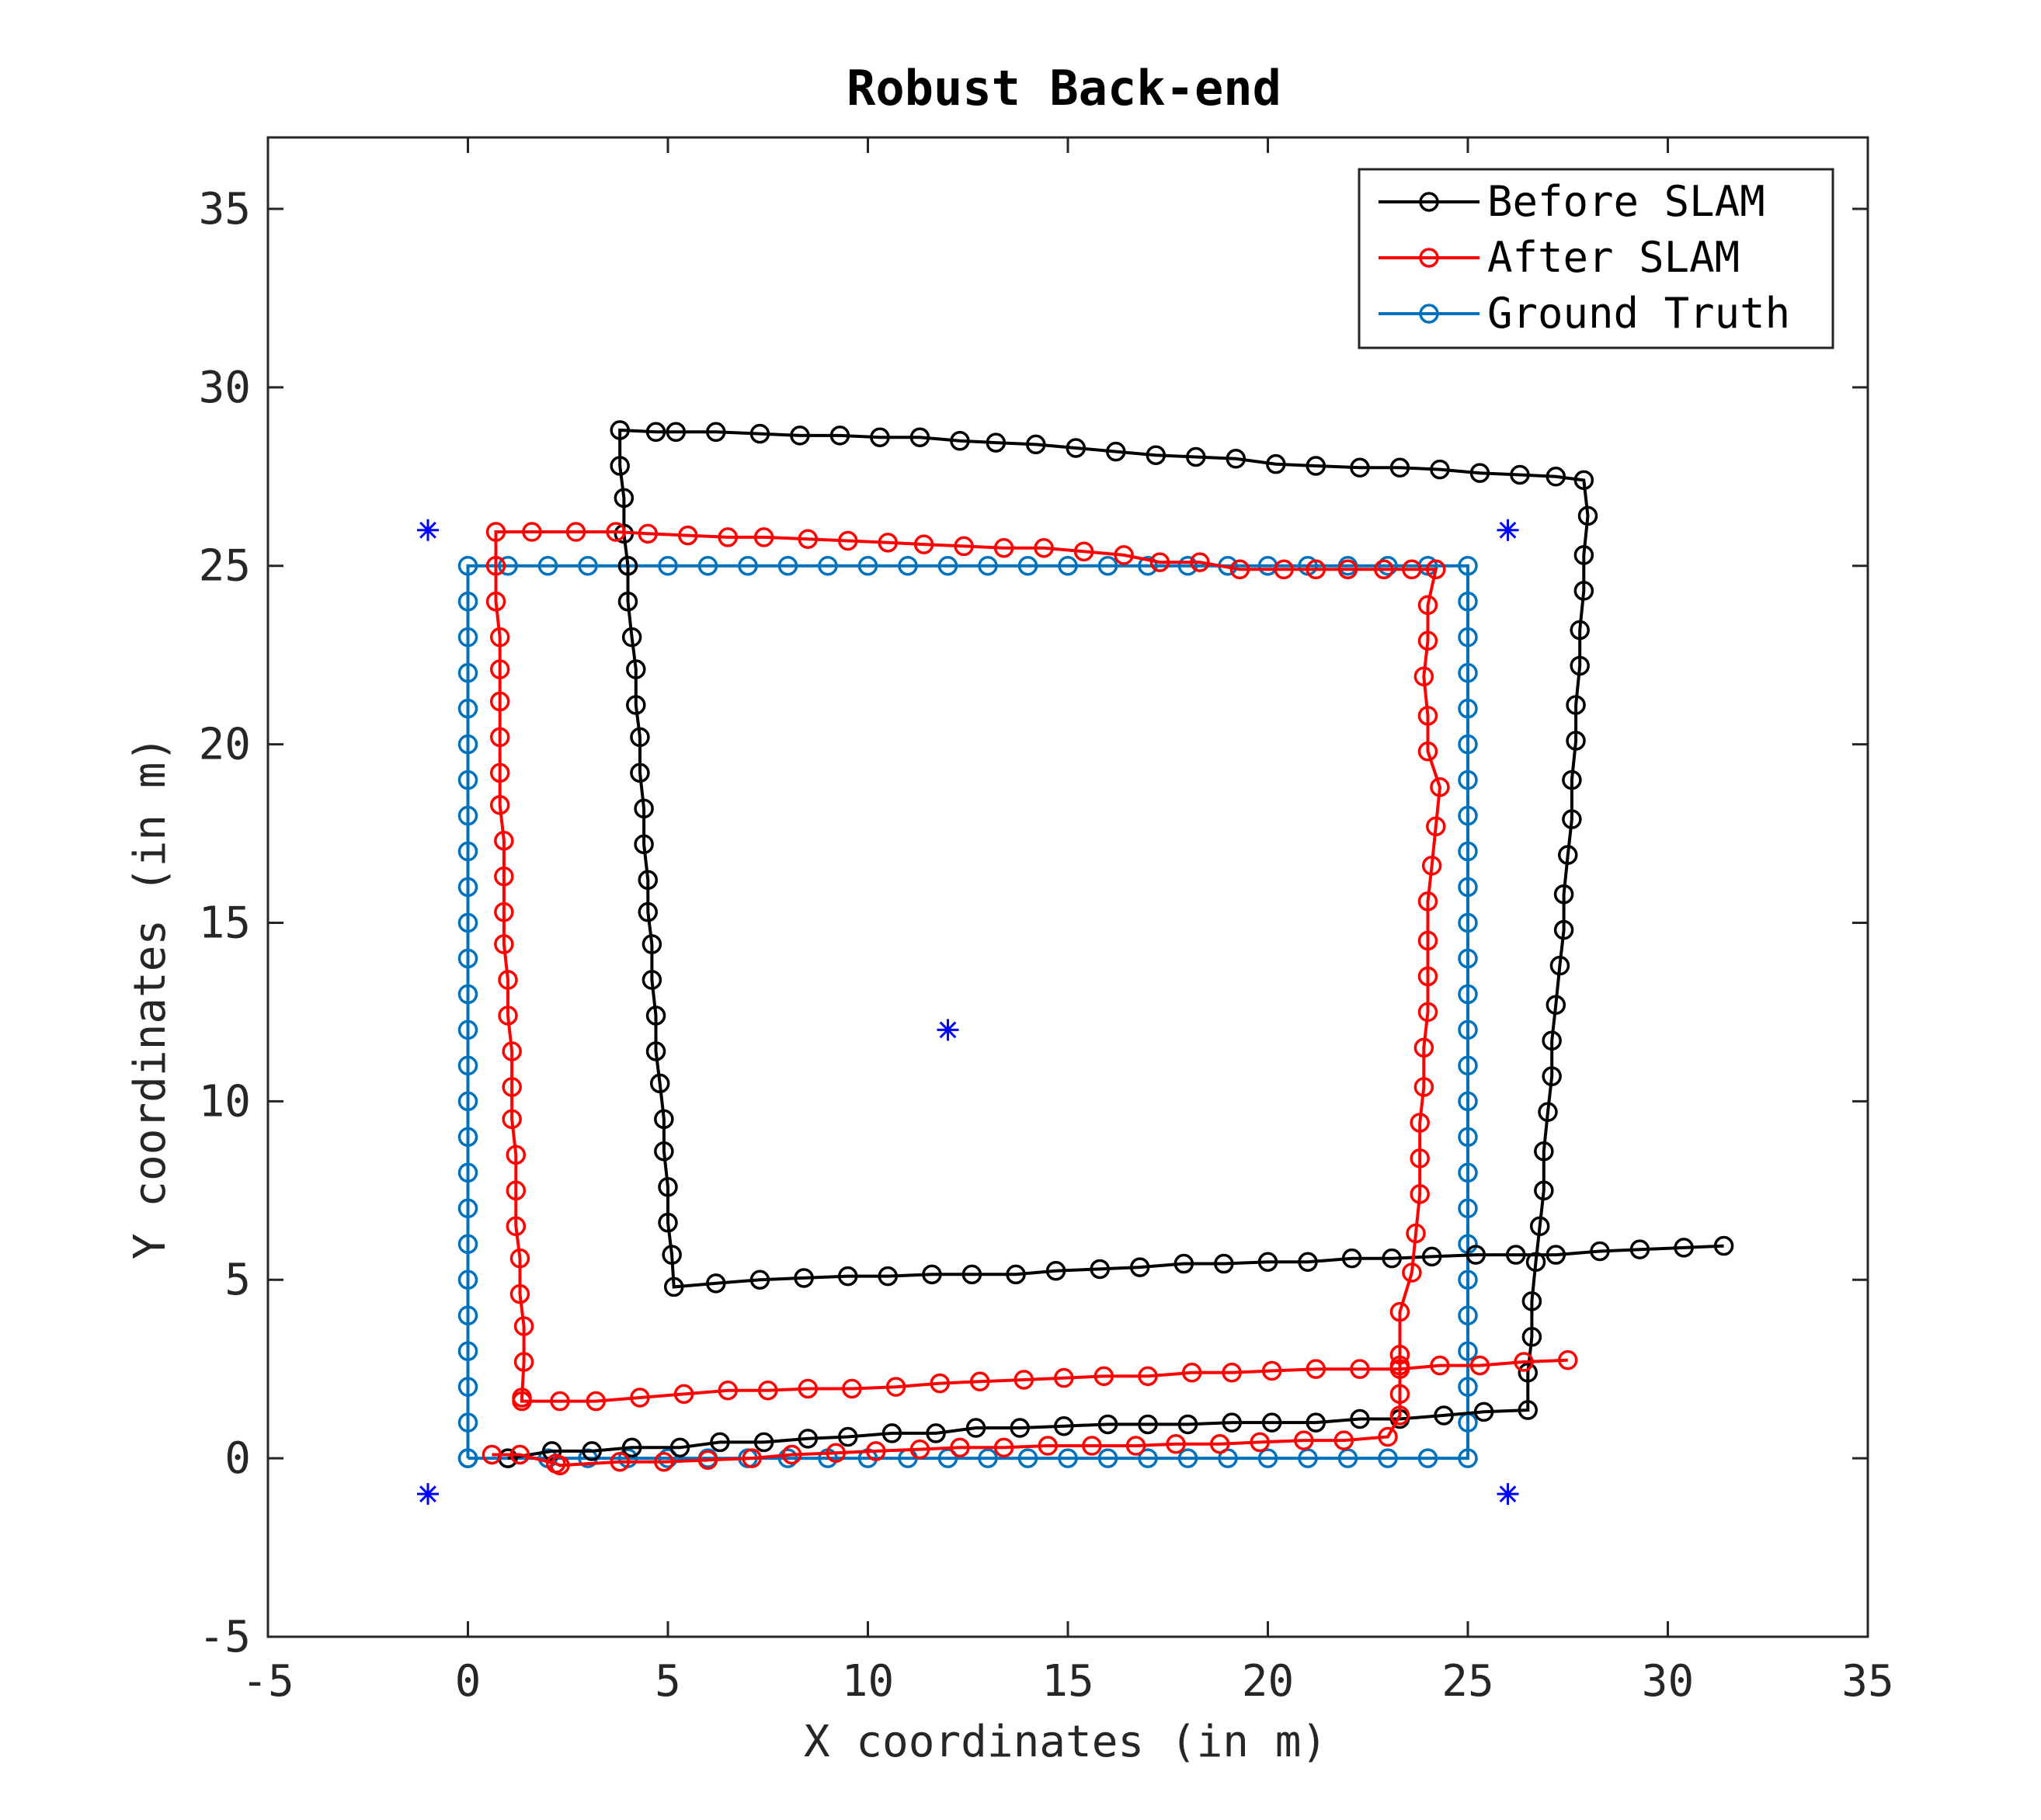 The height and width of the screenshot is (1820, 2041). I want to click on legend-entry: Before SLAM, so click(1572, 202).